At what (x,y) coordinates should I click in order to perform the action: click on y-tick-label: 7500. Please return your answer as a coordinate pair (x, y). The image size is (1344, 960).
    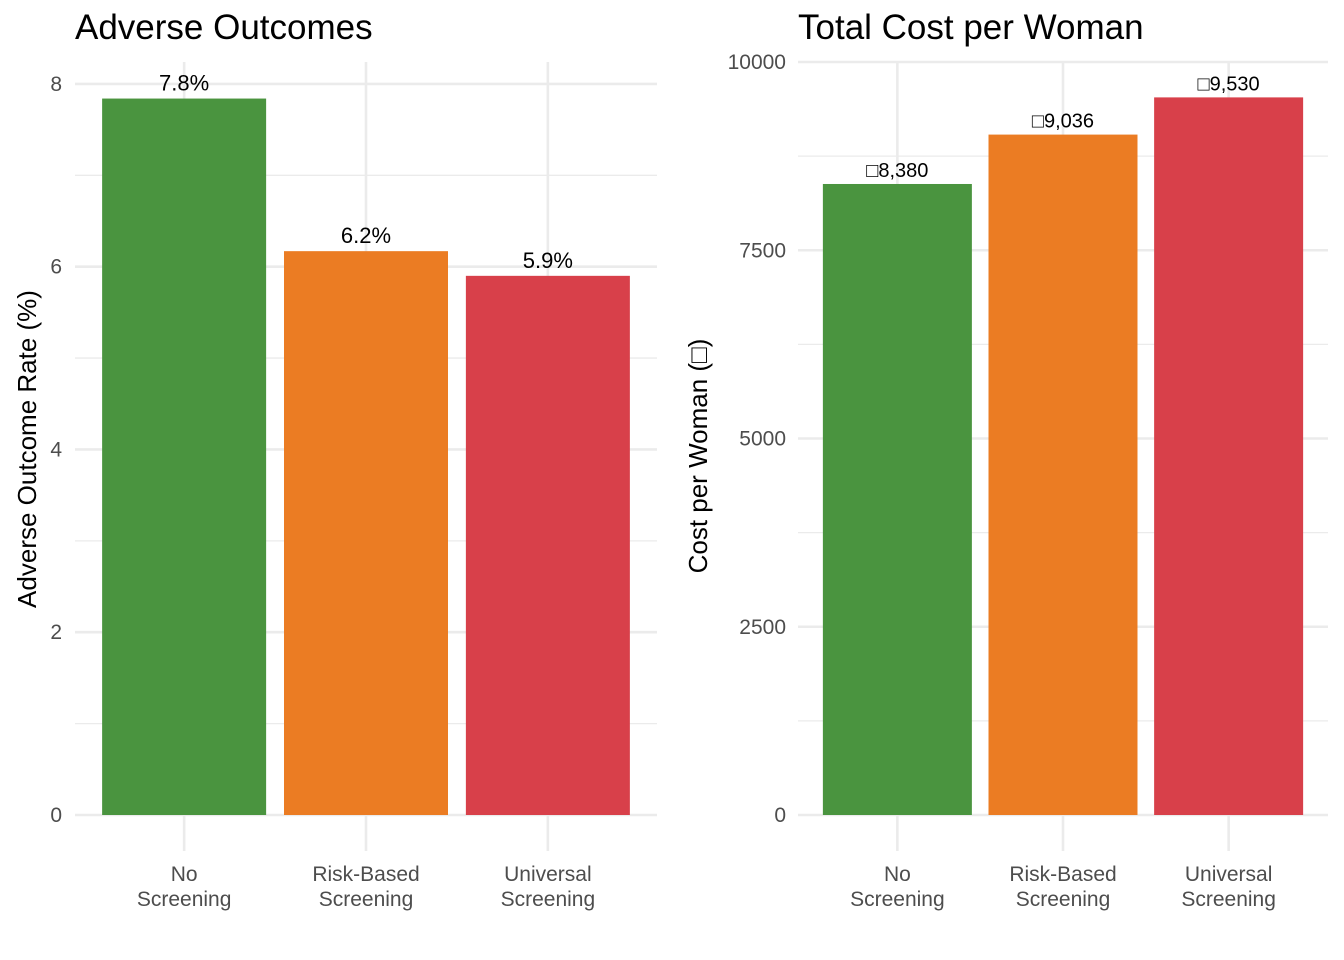
    Looking at the image, I should click on (762, 250).